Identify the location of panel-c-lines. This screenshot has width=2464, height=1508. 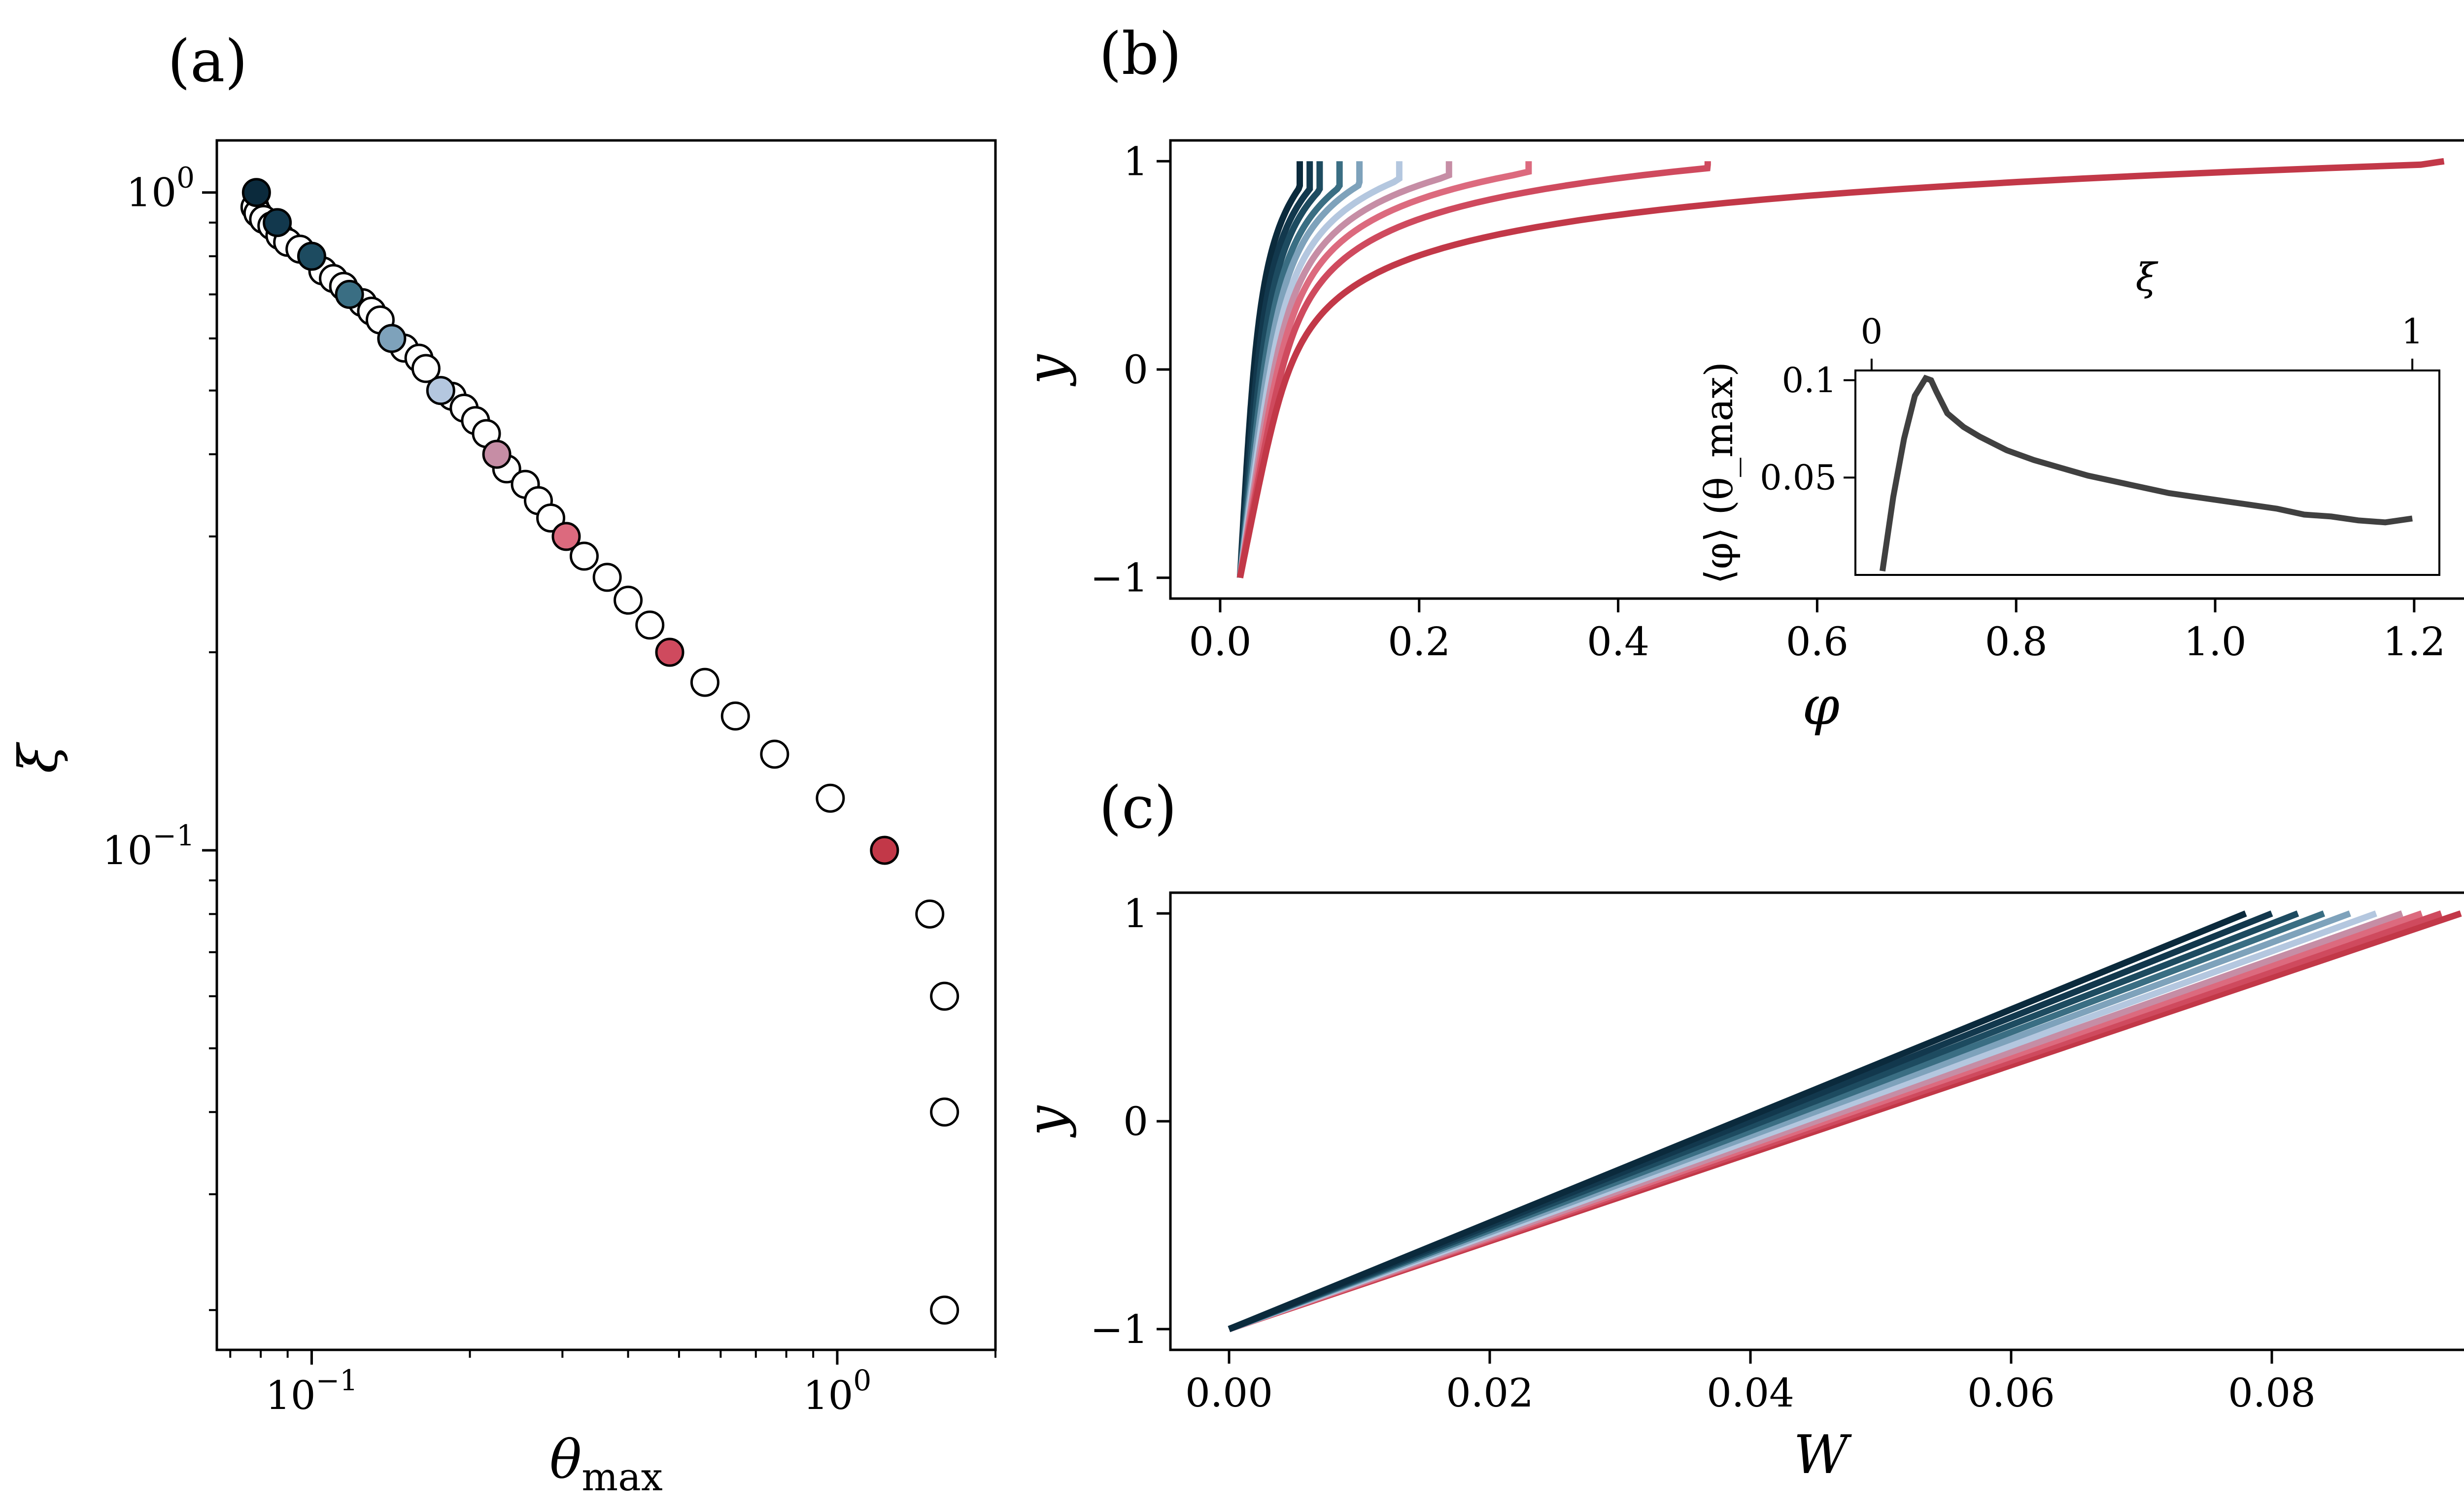
(1845, 1121).